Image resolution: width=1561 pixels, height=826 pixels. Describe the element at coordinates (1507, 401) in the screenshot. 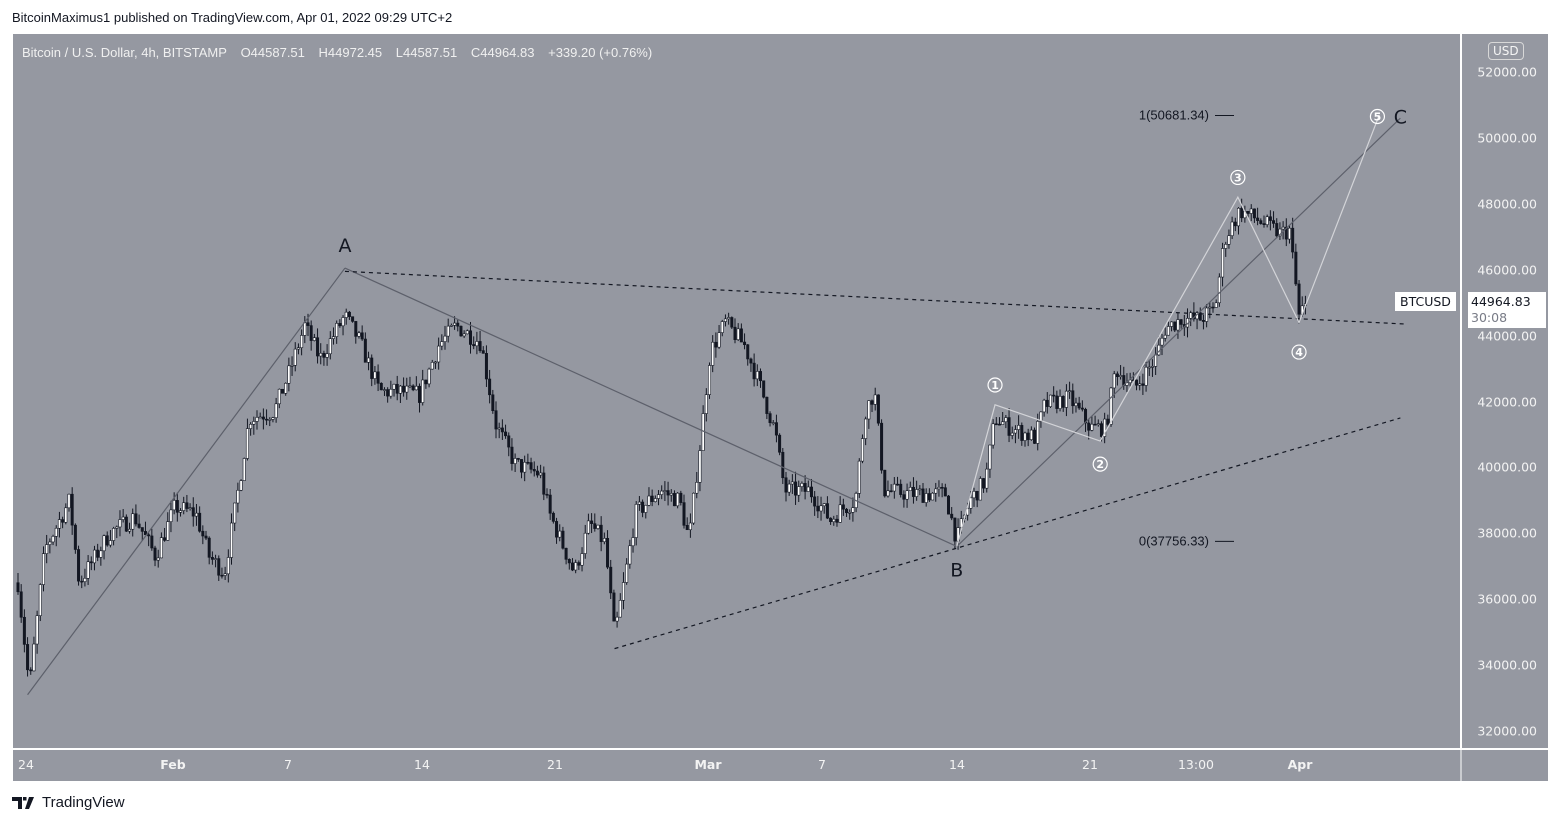

I see `price-tick-label: 42000.00` at that location.